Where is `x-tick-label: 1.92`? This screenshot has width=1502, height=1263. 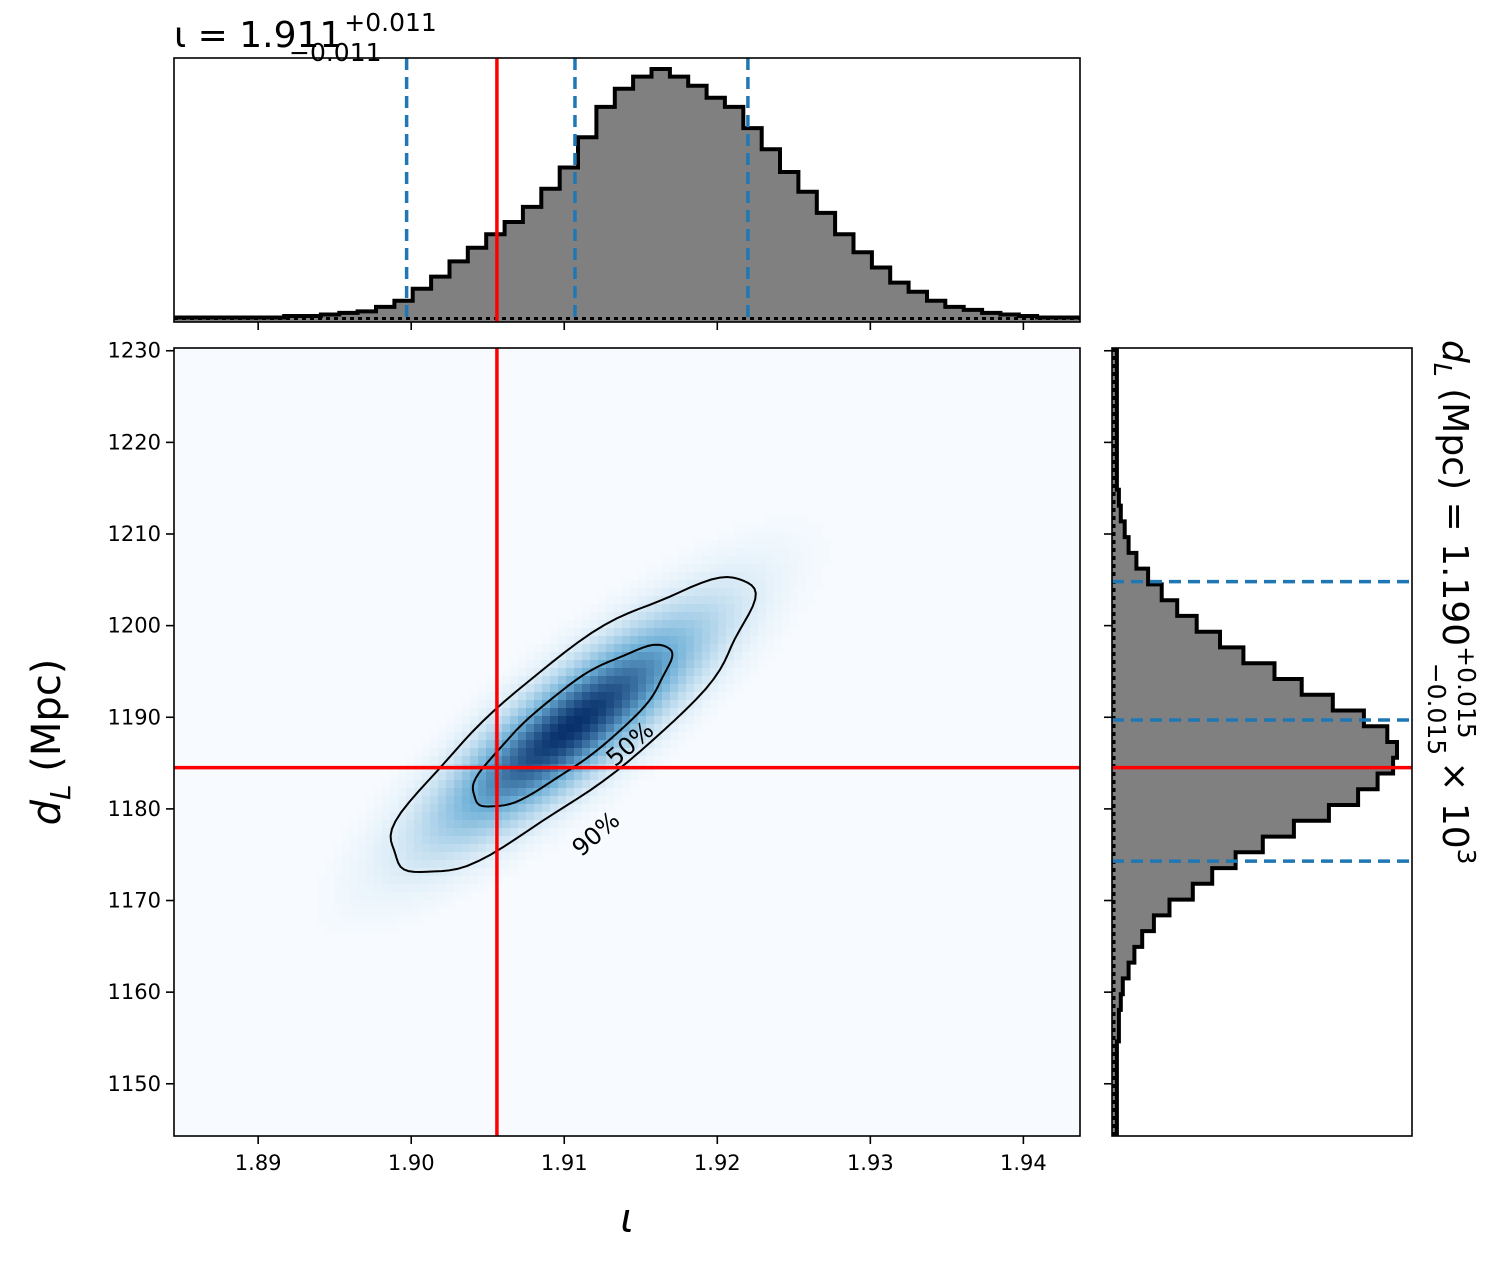
x-tick-label: 1.92 is located at coordinates (717, 1163).